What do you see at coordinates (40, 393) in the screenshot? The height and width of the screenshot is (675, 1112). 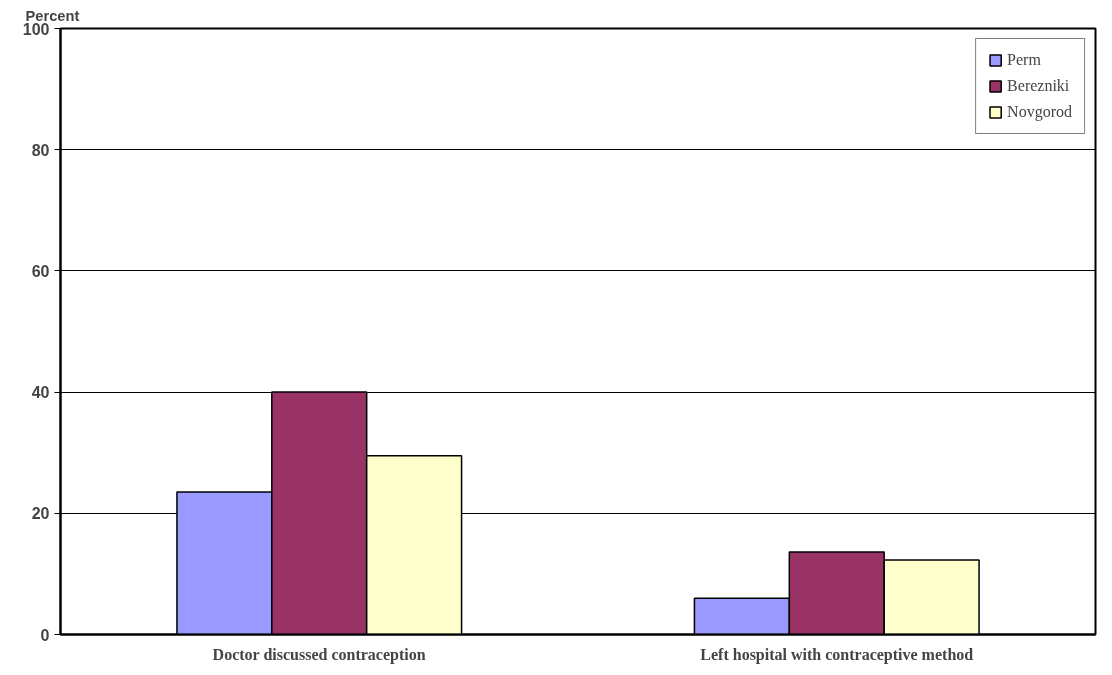 I see `y-tick-label: 40` at bounding box center [40, 393].